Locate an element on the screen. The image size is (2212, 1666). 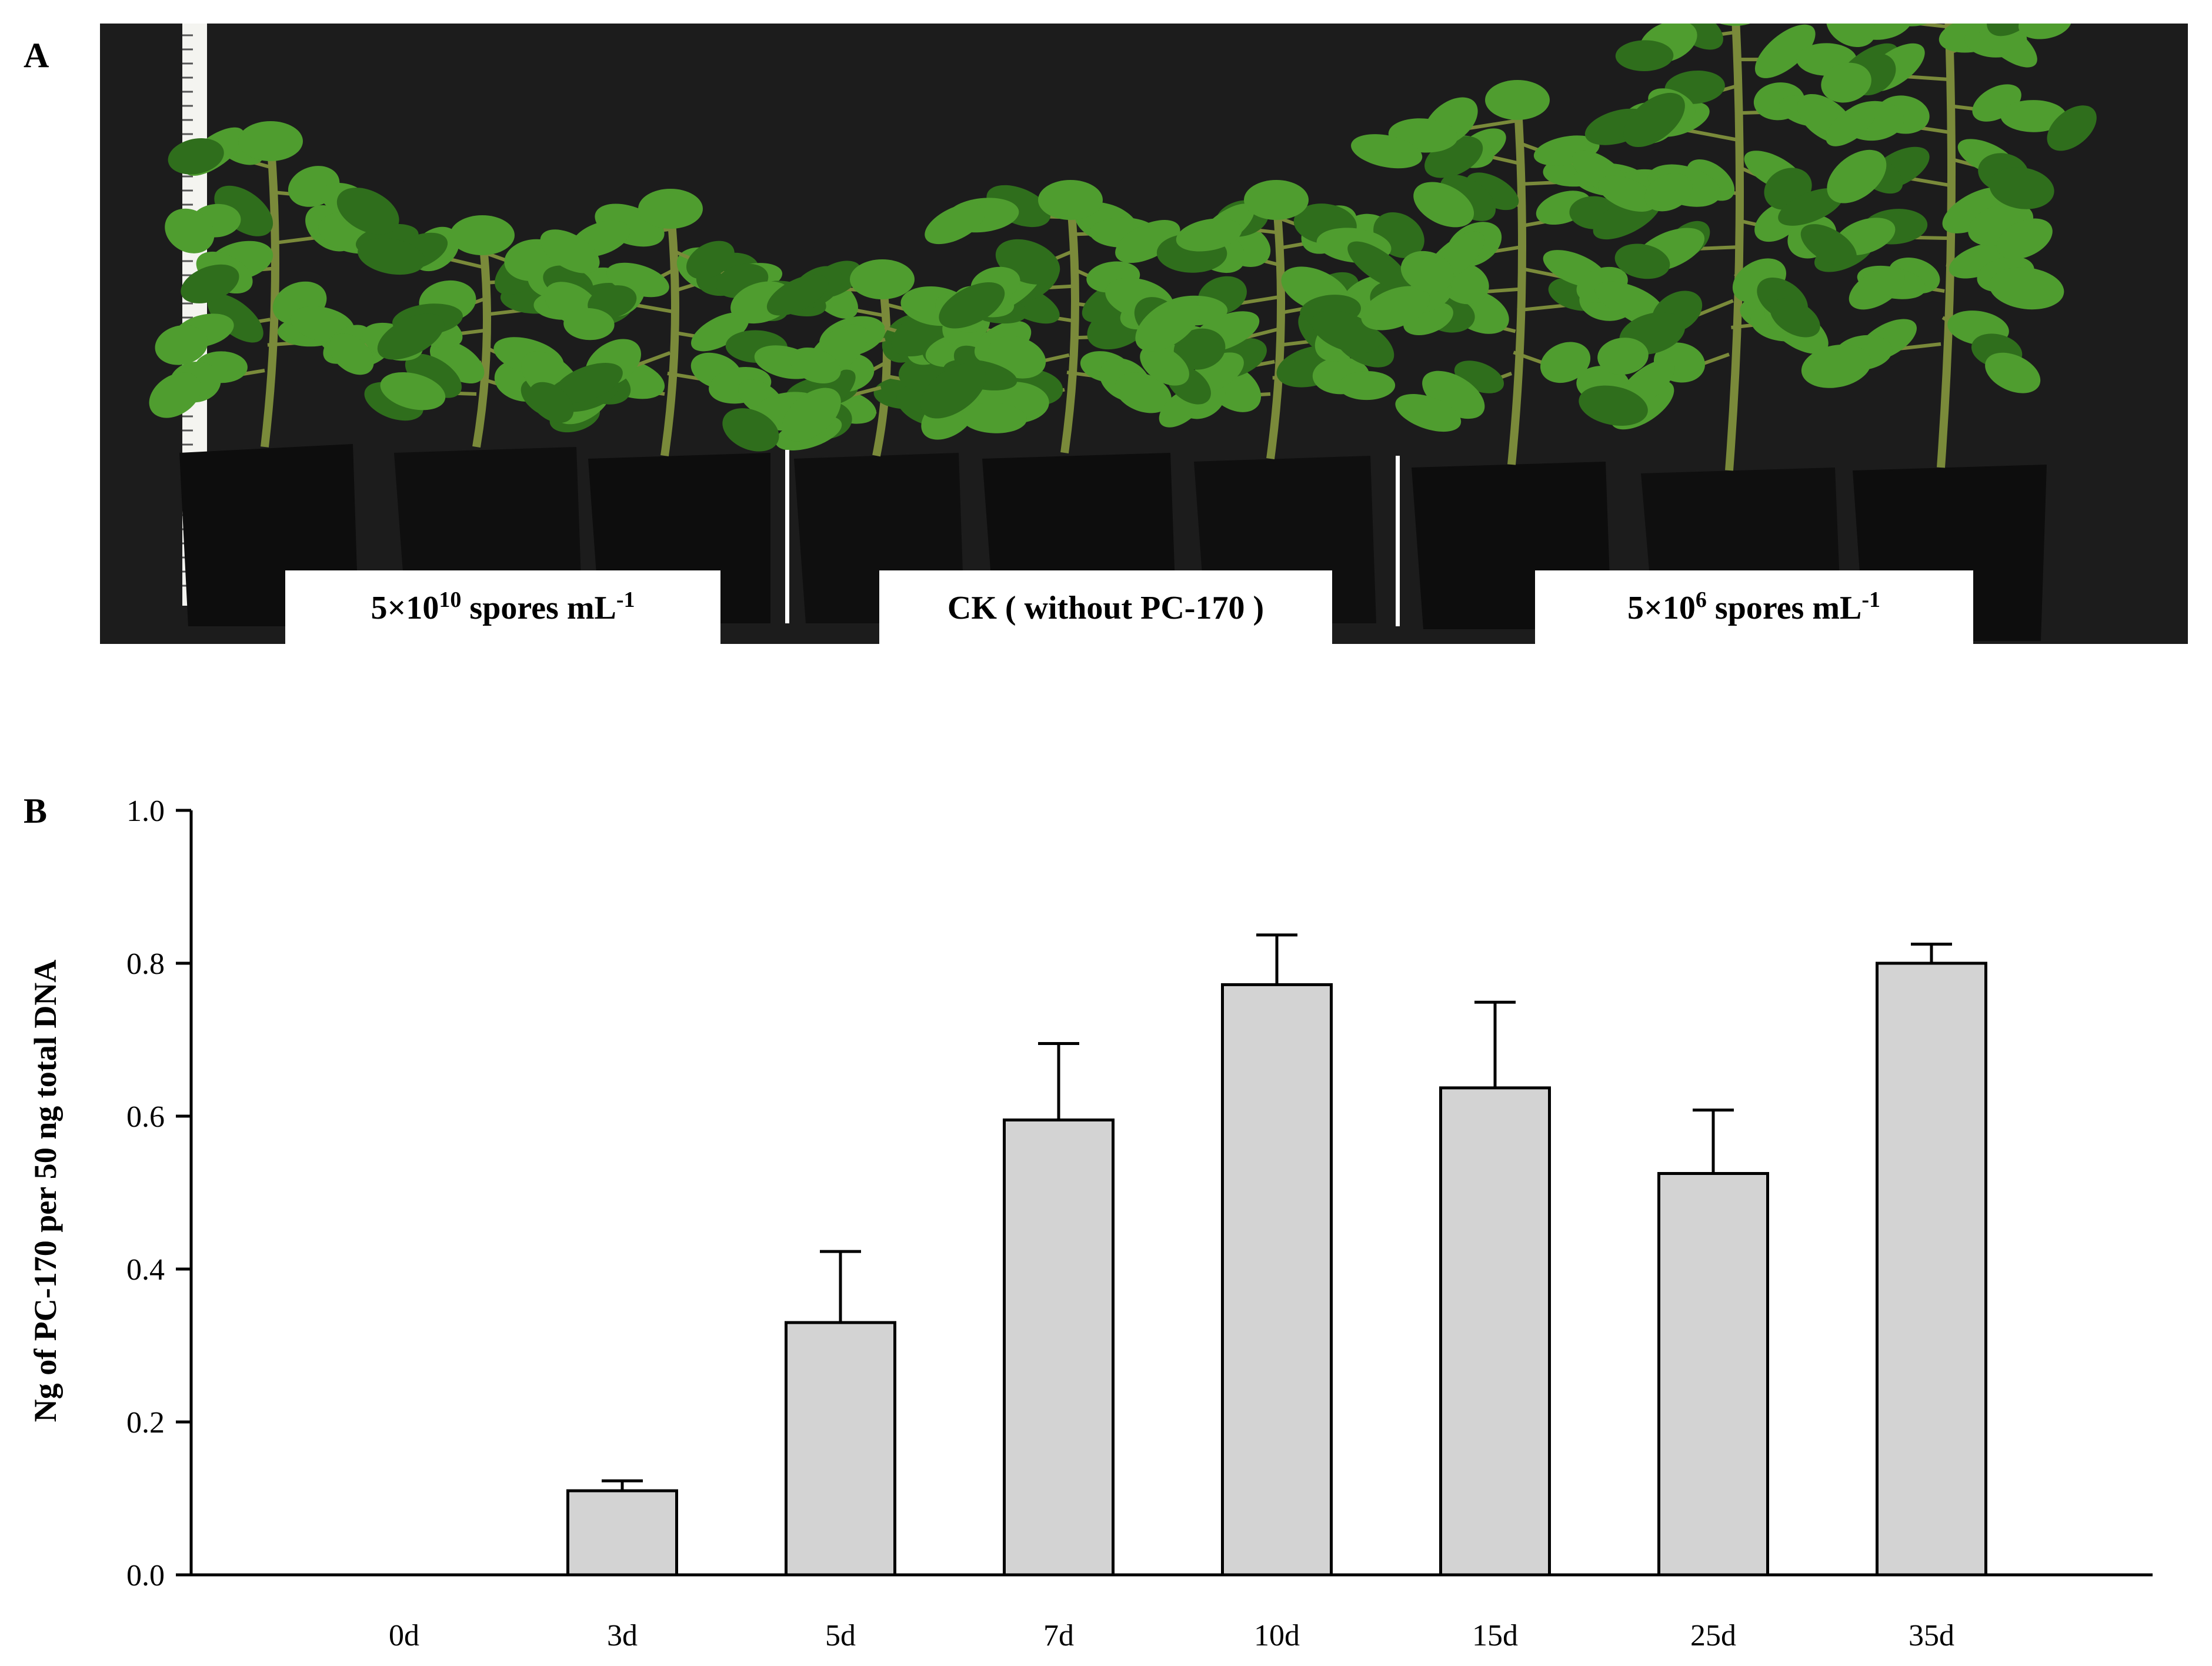
y-tick-label: 0.2 is located at coordinates (145, 1423).